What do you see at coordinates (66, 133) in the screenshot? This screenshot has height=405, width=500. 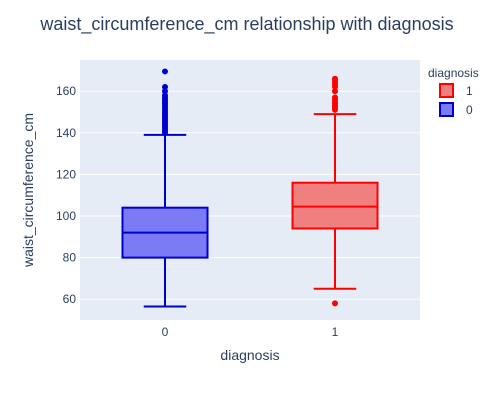 I see `y-tick-label: 140` at bounding box center [66, 133].